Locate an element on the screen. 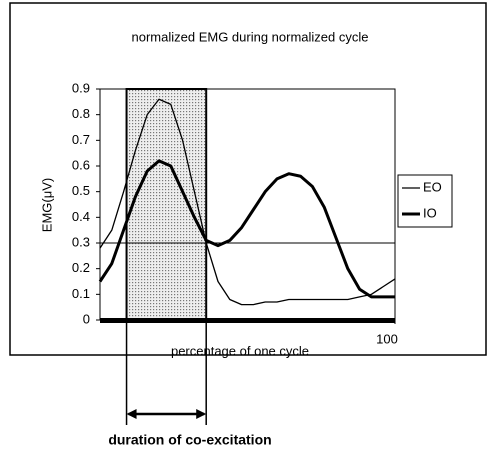 This screenshot has width=496, height=464. y-tick-label: 0.8 is located at coordinates (81, 113).